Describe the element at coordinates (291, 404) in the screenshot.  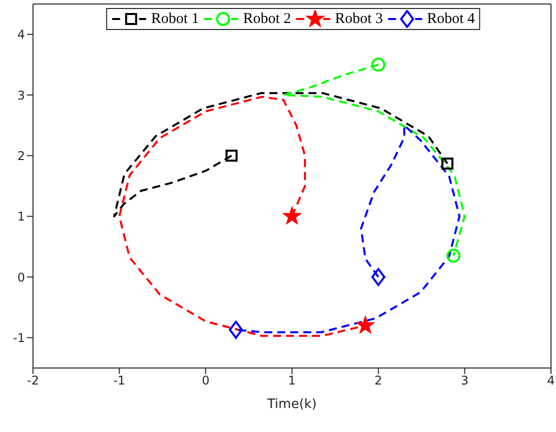
I see `x-axis-title: Time(k)` at that location.